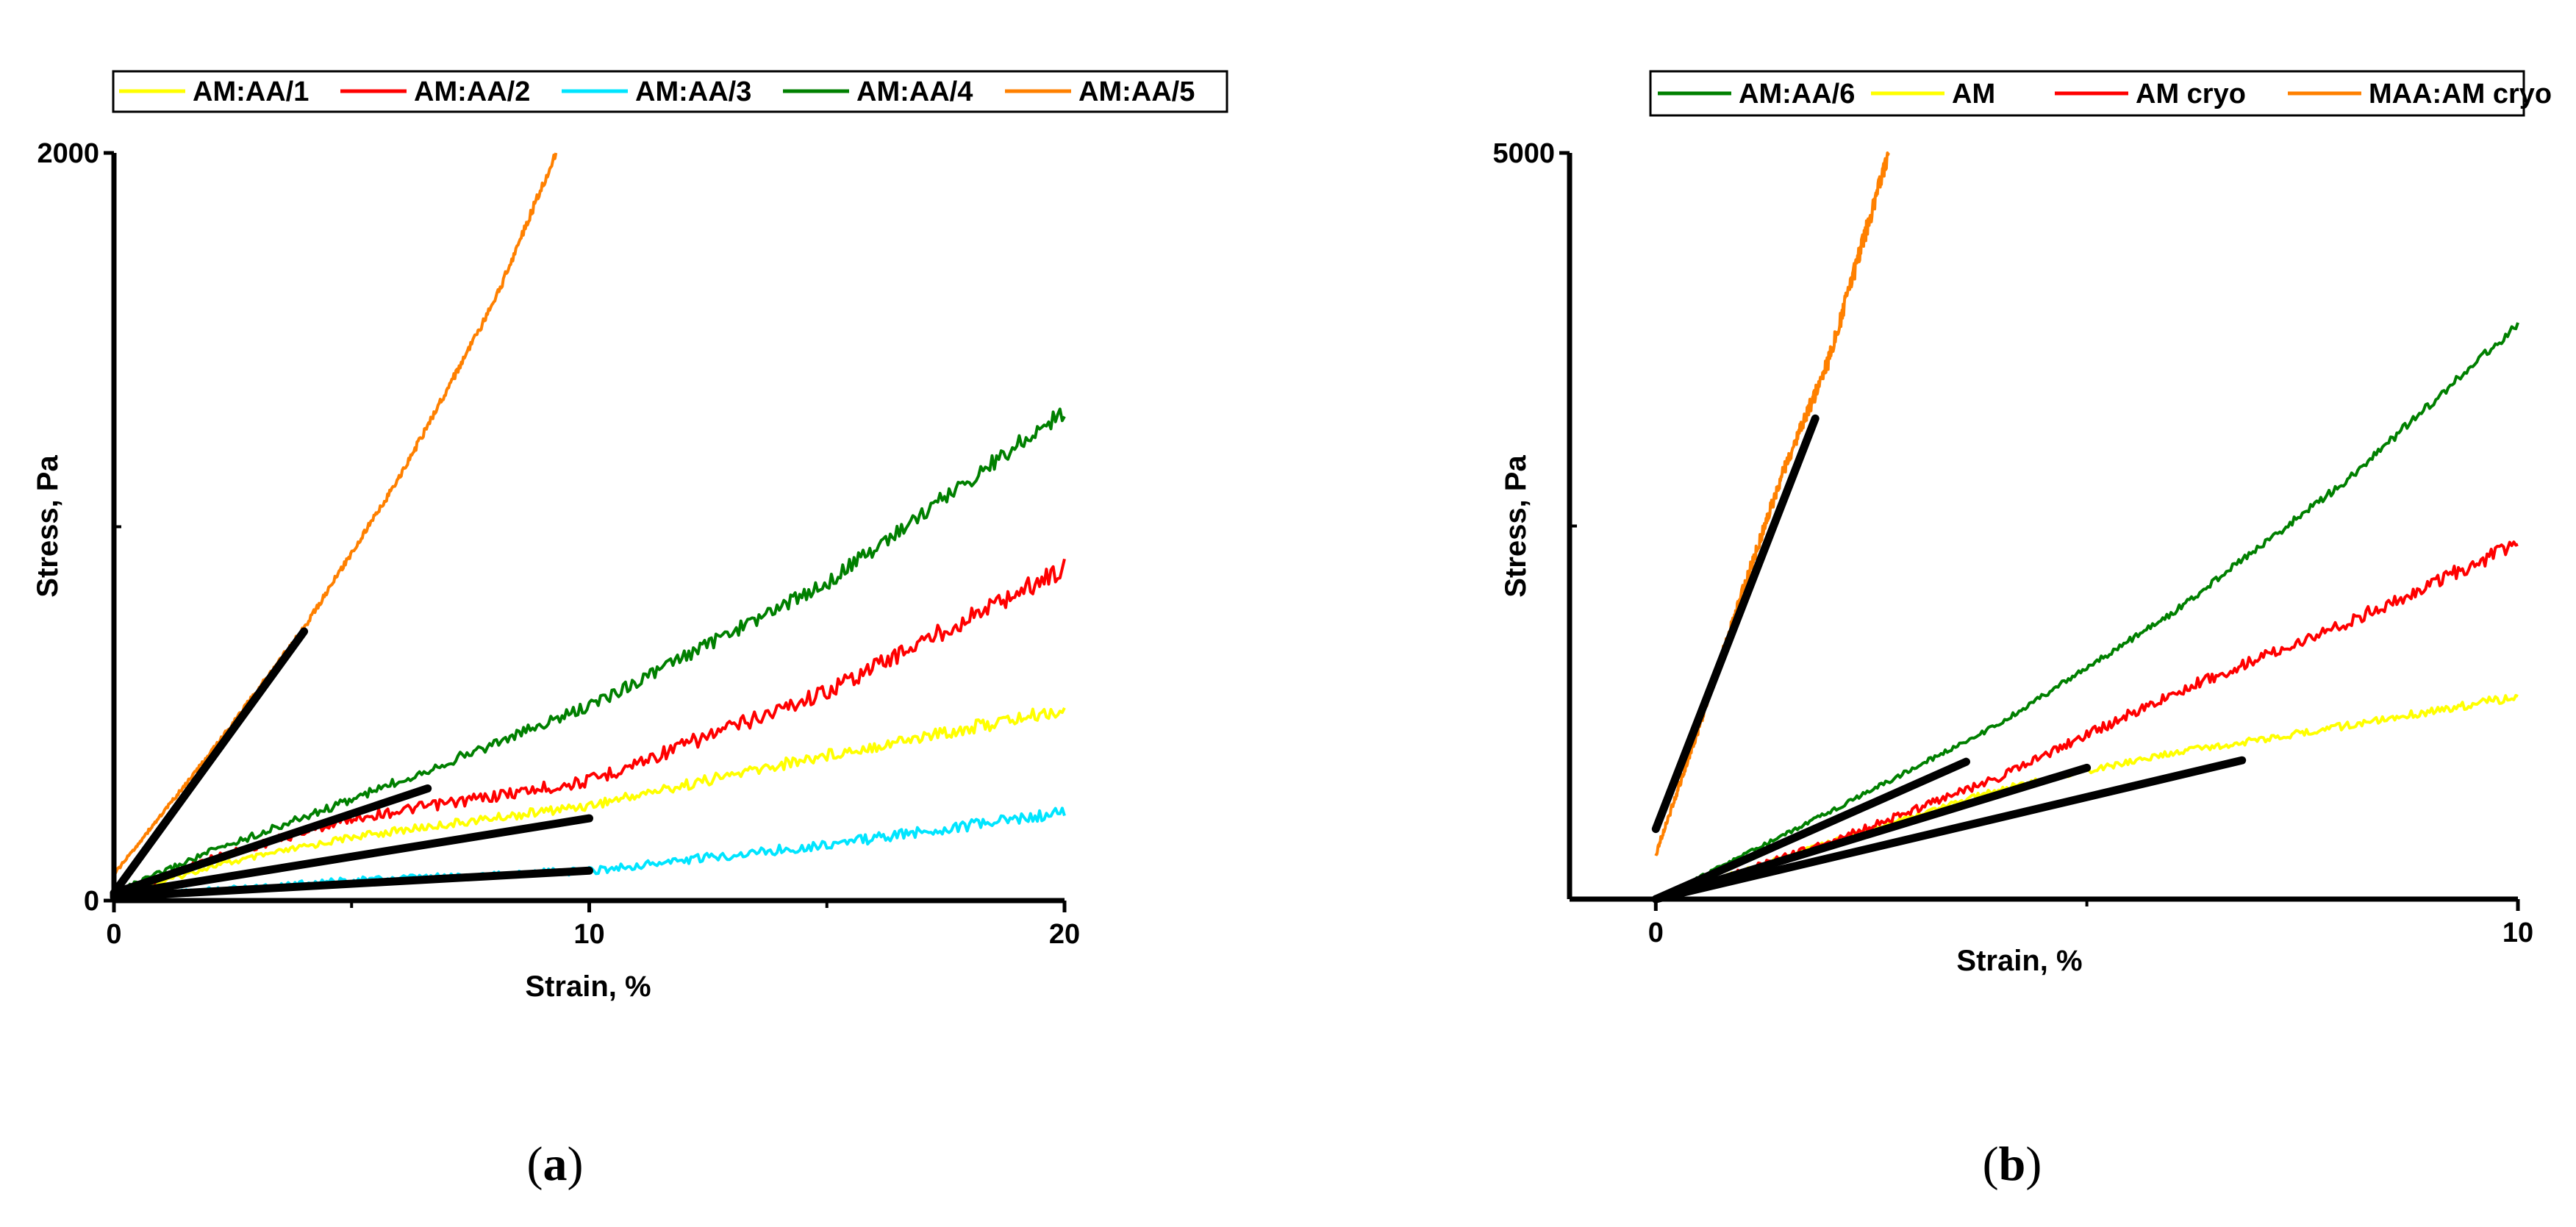  I want to click on legend-label-am-aa-1: AM:AA/1, so click(251, 91).